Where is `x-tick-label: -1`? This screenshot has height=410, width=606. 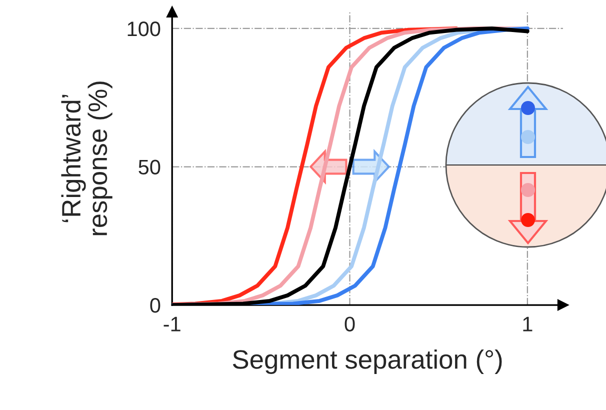
x-tick-label: -1 is located at coordinates (172, 324).